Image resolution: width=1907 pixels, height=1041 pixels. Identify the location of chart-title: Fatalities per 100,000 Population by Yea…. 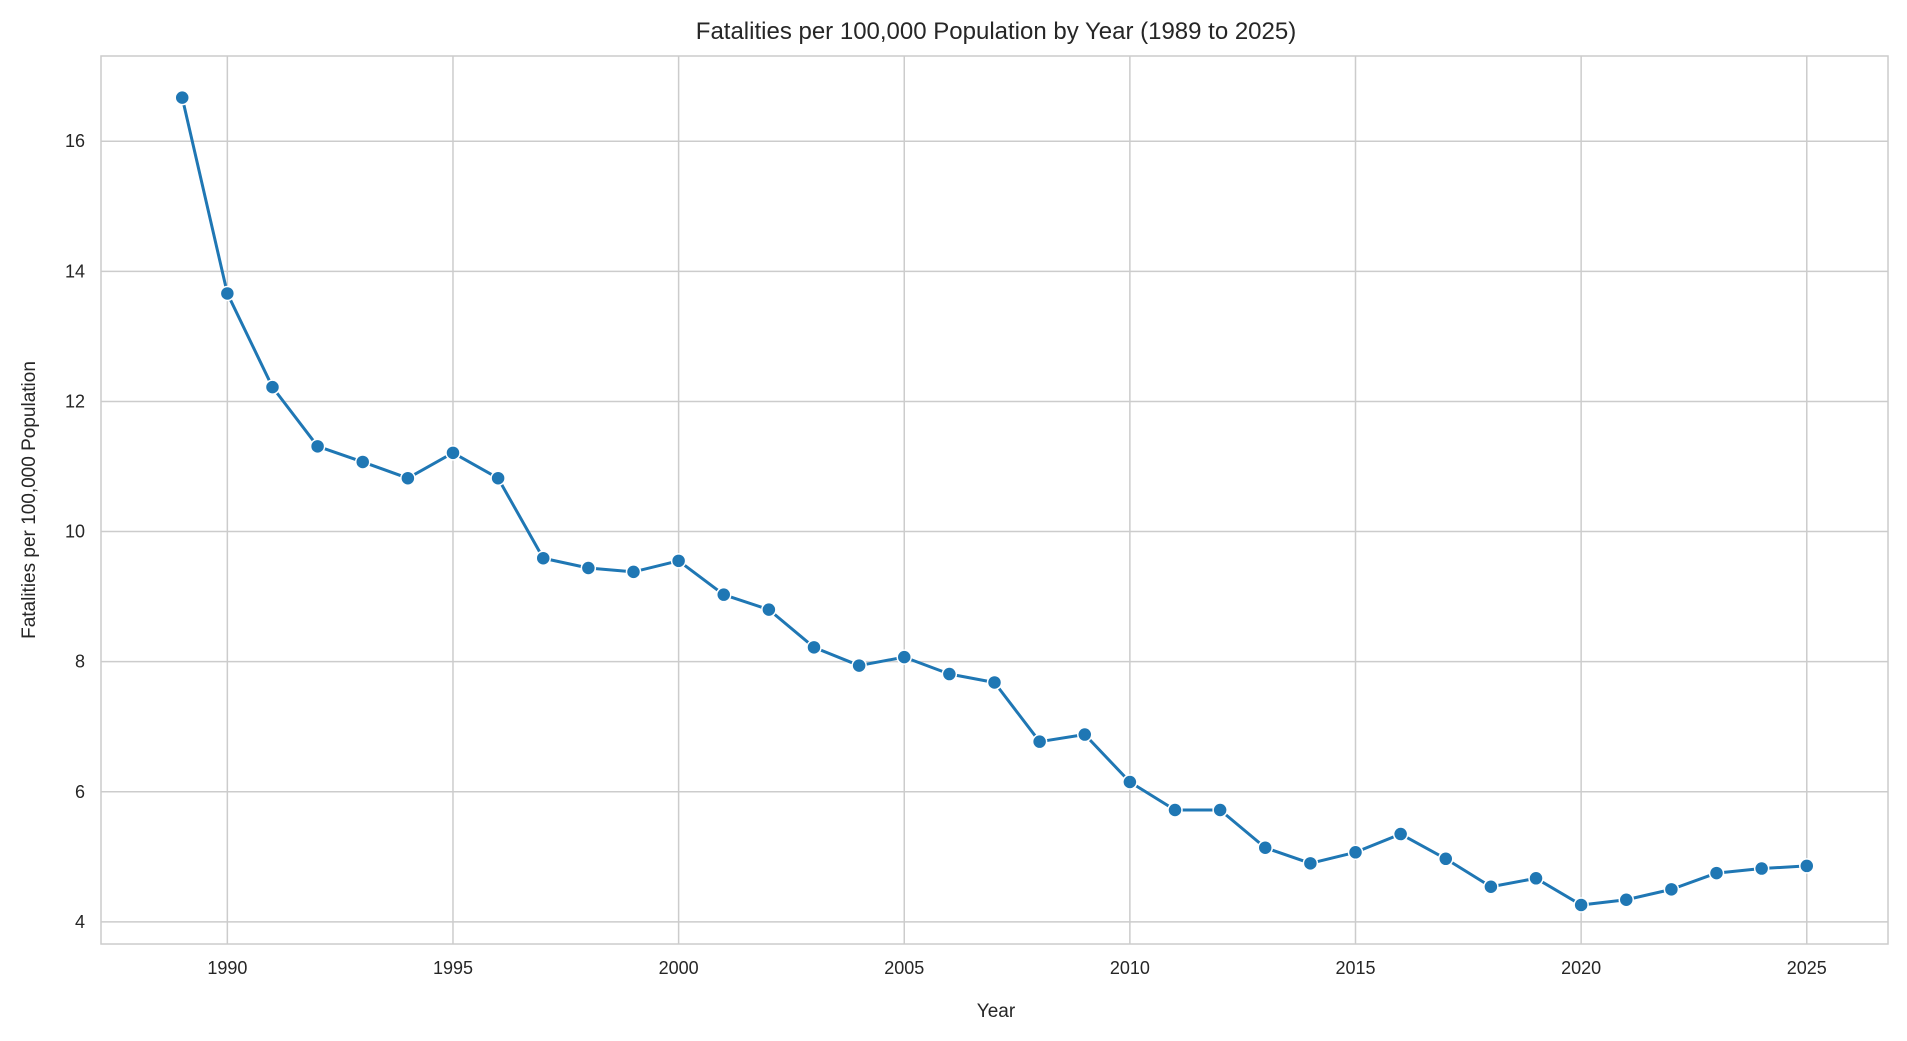
(996, 31).